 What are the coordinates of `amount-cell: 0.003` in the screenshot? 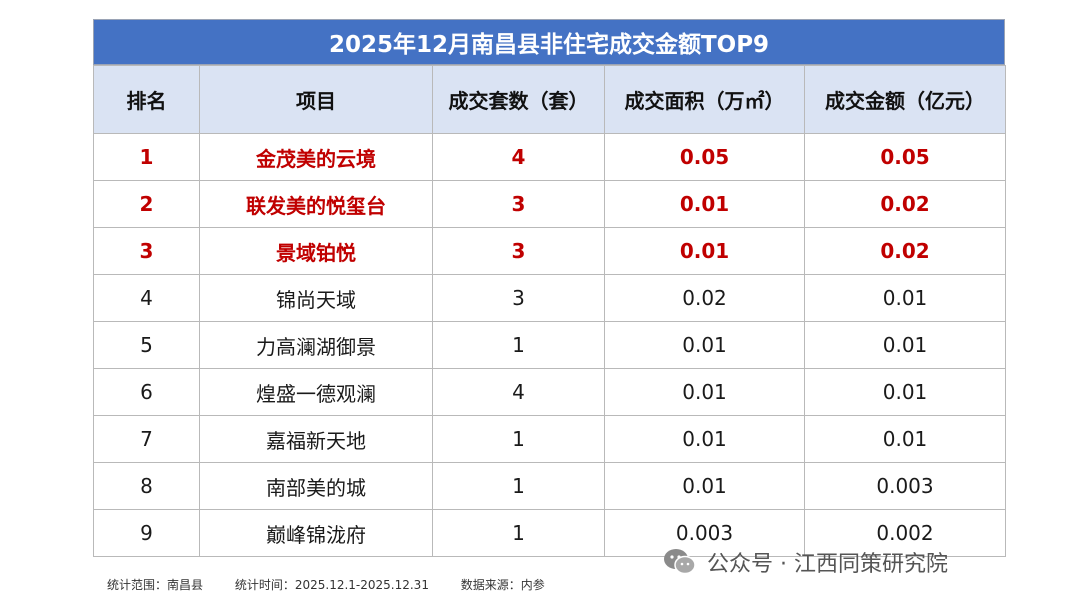 It's located at (905, 486).